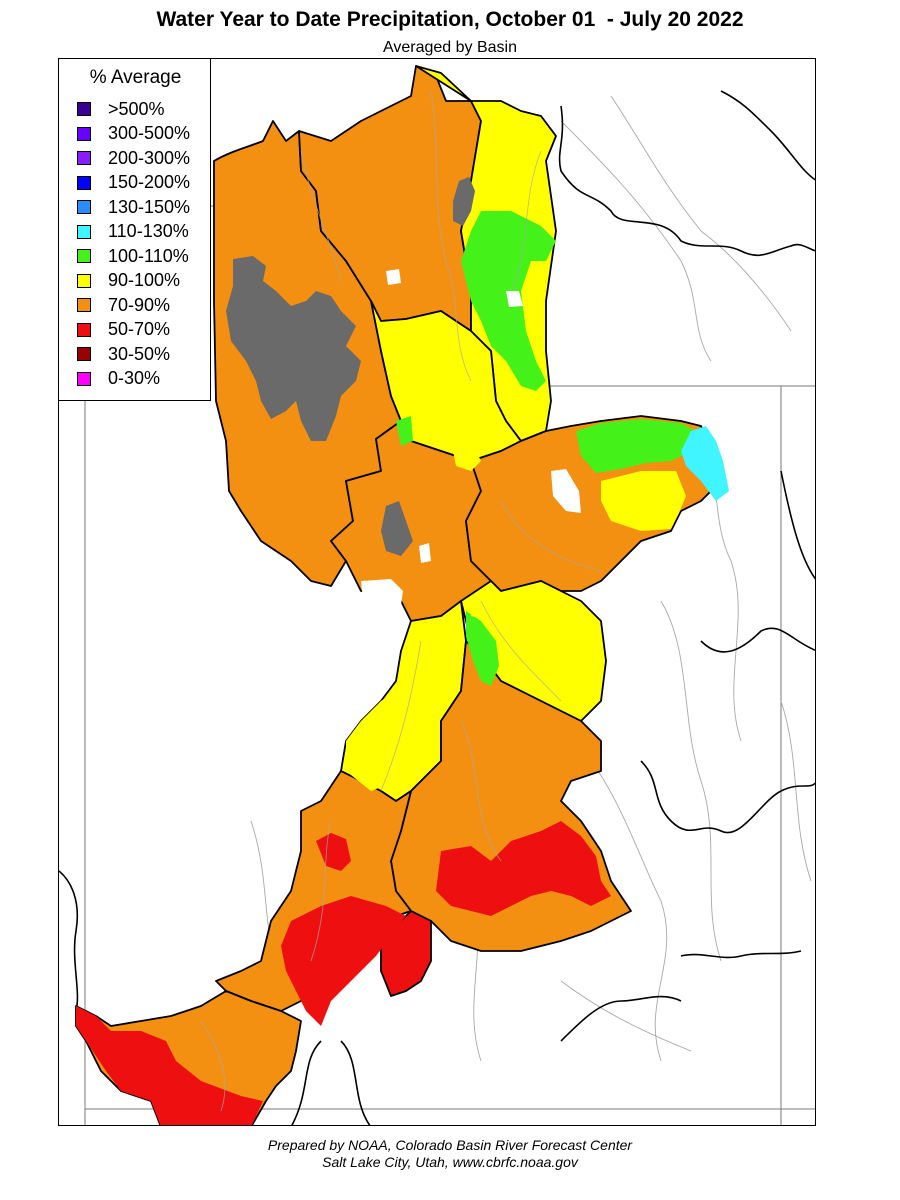  I want to click on legend-label: 90-100%, so click(144, 280).